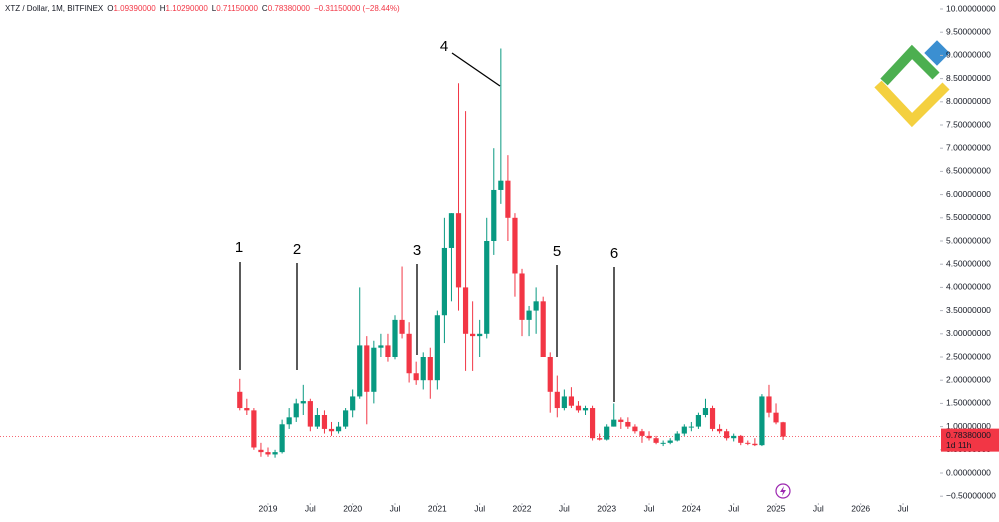  What do you see at coordinates (971, 8) in the screenshot?
I see `y-tick-label: 10.00000000` at bounding box center [971, 8].